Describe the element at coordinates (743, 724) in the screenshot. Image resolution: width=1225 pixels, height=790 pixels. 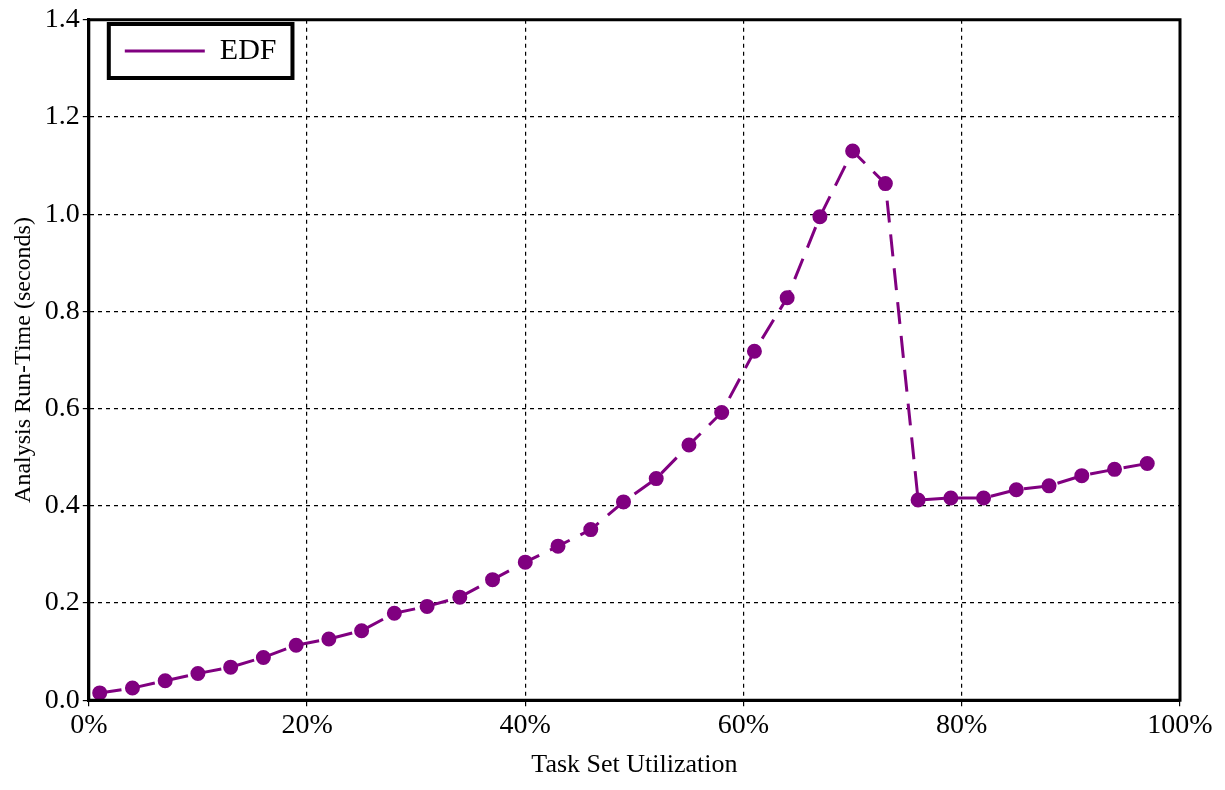
I see `x-tick-label: 60%` at that location.